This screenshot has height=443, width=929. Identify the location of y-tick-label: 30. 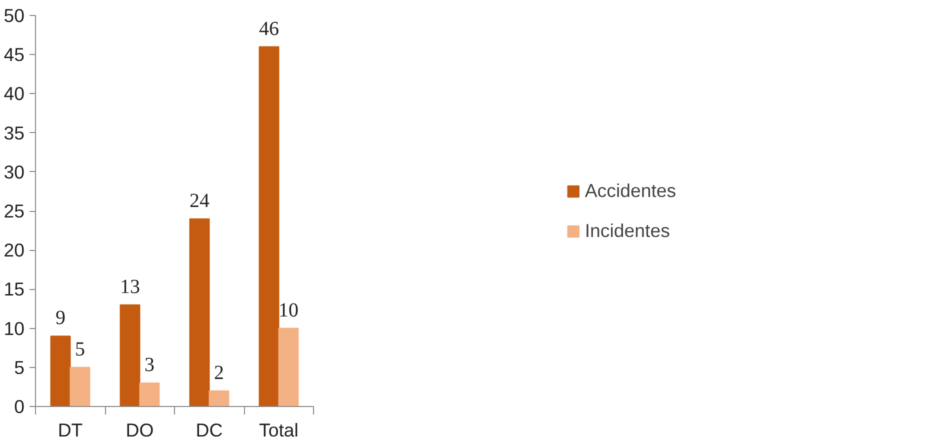
(14, 171).